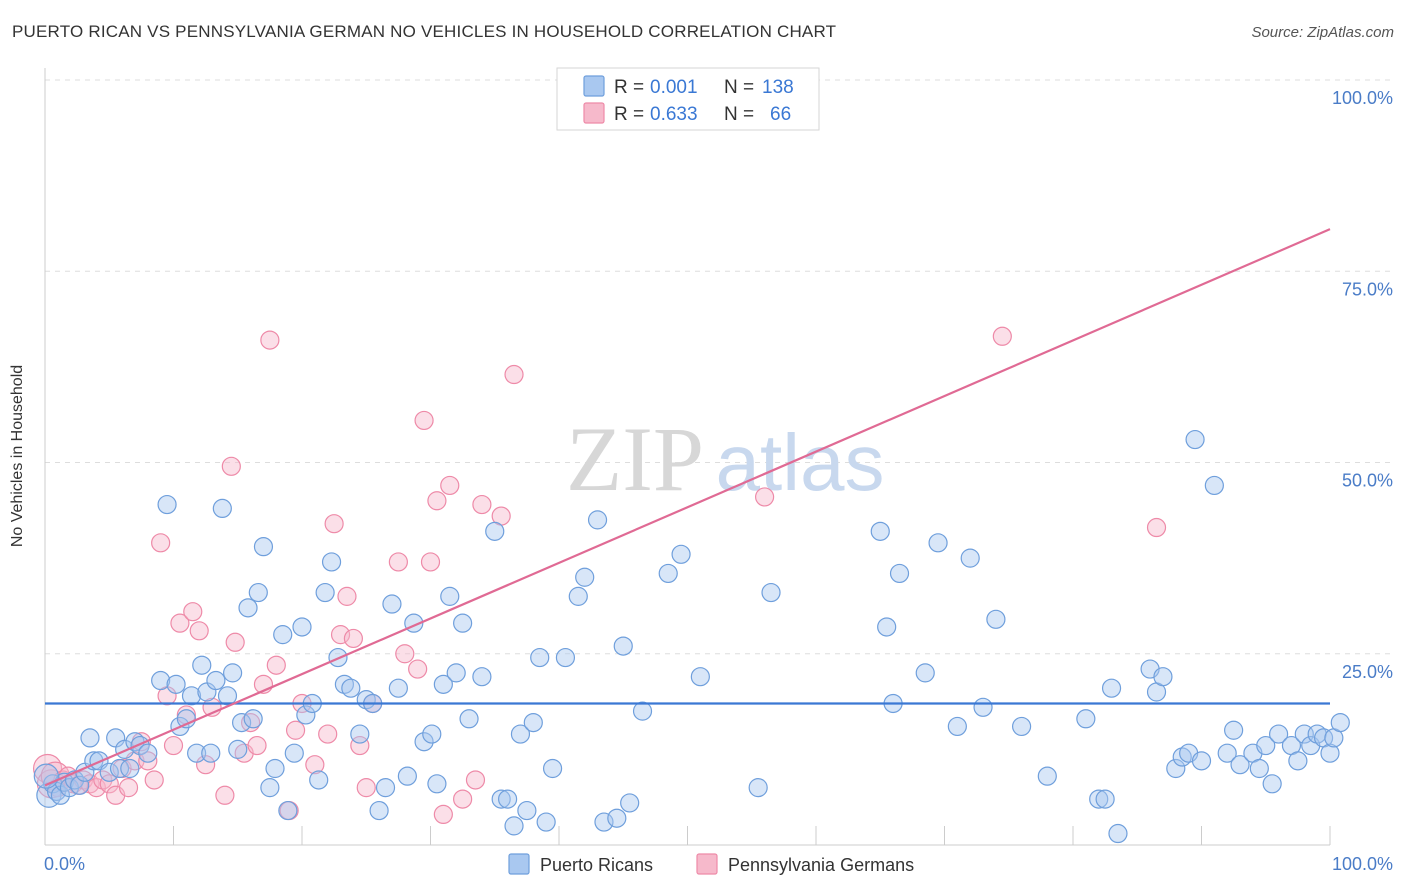  I want to click on watermark: ZIP atlas, so click(725, 459).